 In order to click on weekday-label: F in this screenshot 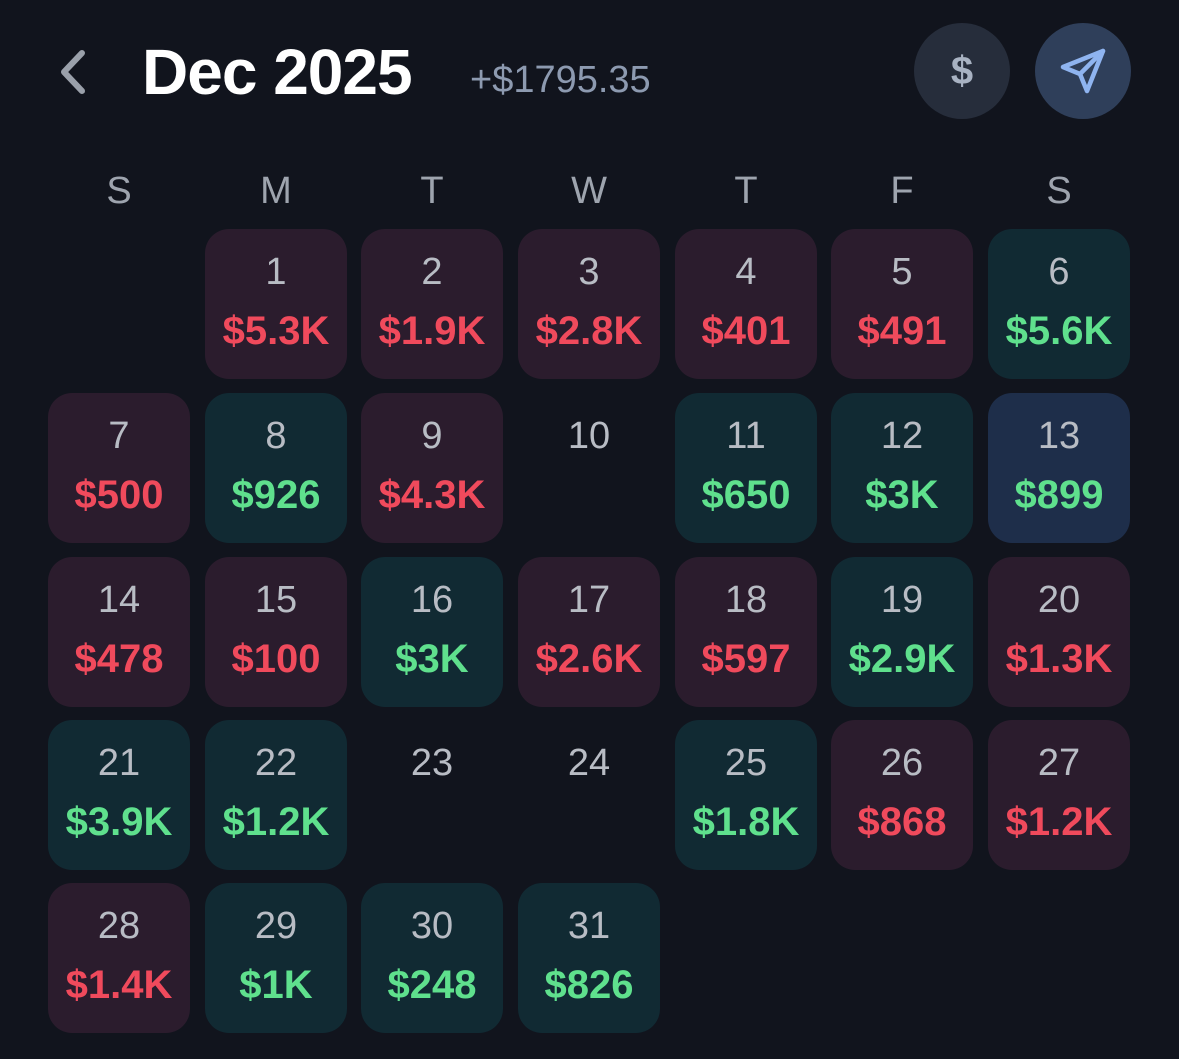, I will do `click(902, 191)`.